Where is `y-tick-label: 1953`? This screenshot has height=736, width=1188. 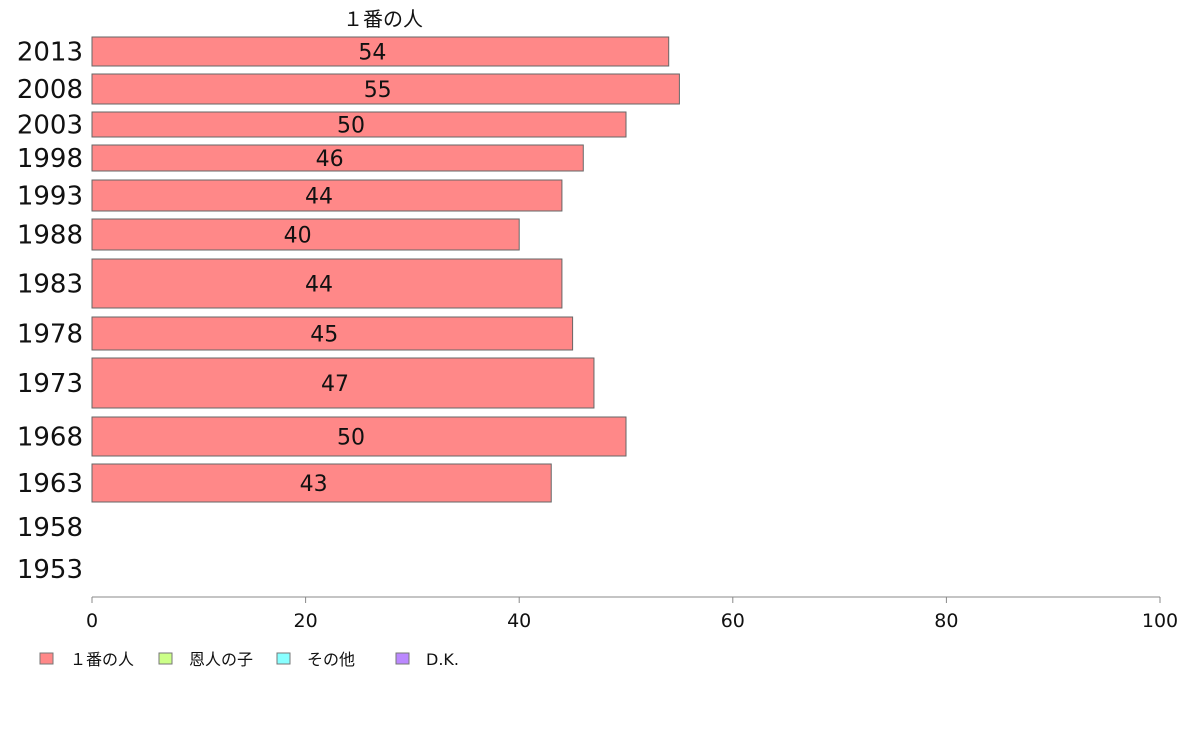
y-tick-label: 1953 is located at coordinates (50, 570).